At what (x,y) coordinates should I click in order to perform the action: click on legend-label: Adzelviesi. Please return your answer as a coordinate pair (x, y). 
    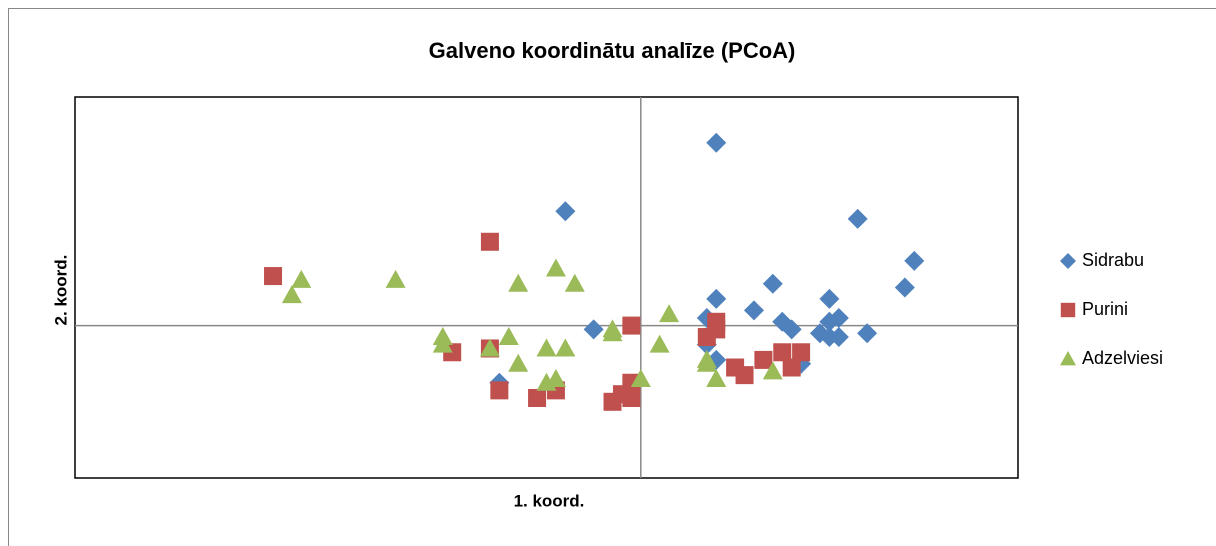
    Looking at the image, I should click on (1122, 358).